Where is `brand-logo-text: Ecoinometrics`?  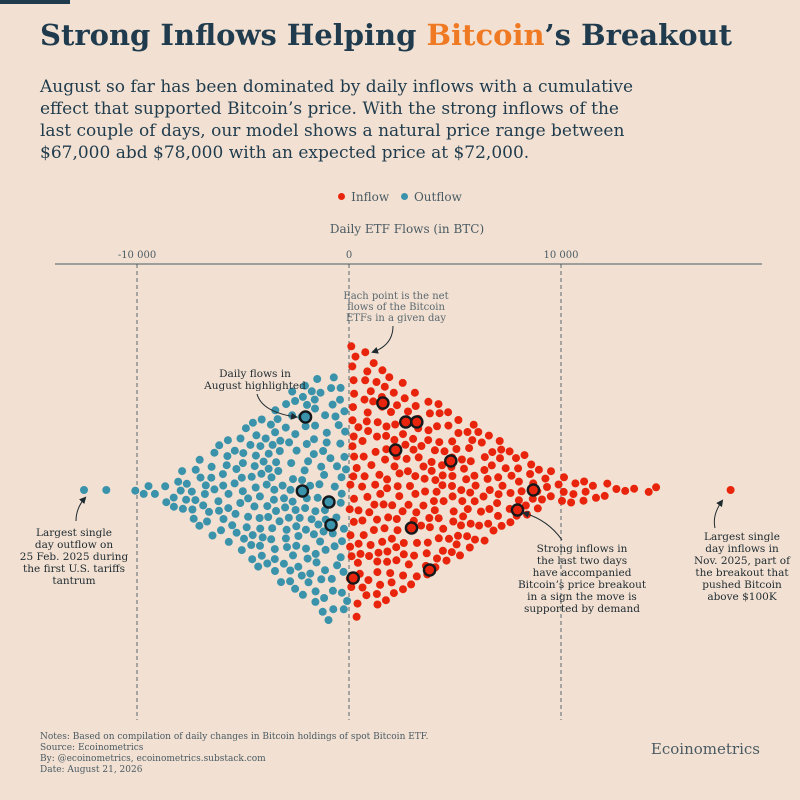 brand-logo-text: Ecoinometrics is located at coordinates (705, 749).